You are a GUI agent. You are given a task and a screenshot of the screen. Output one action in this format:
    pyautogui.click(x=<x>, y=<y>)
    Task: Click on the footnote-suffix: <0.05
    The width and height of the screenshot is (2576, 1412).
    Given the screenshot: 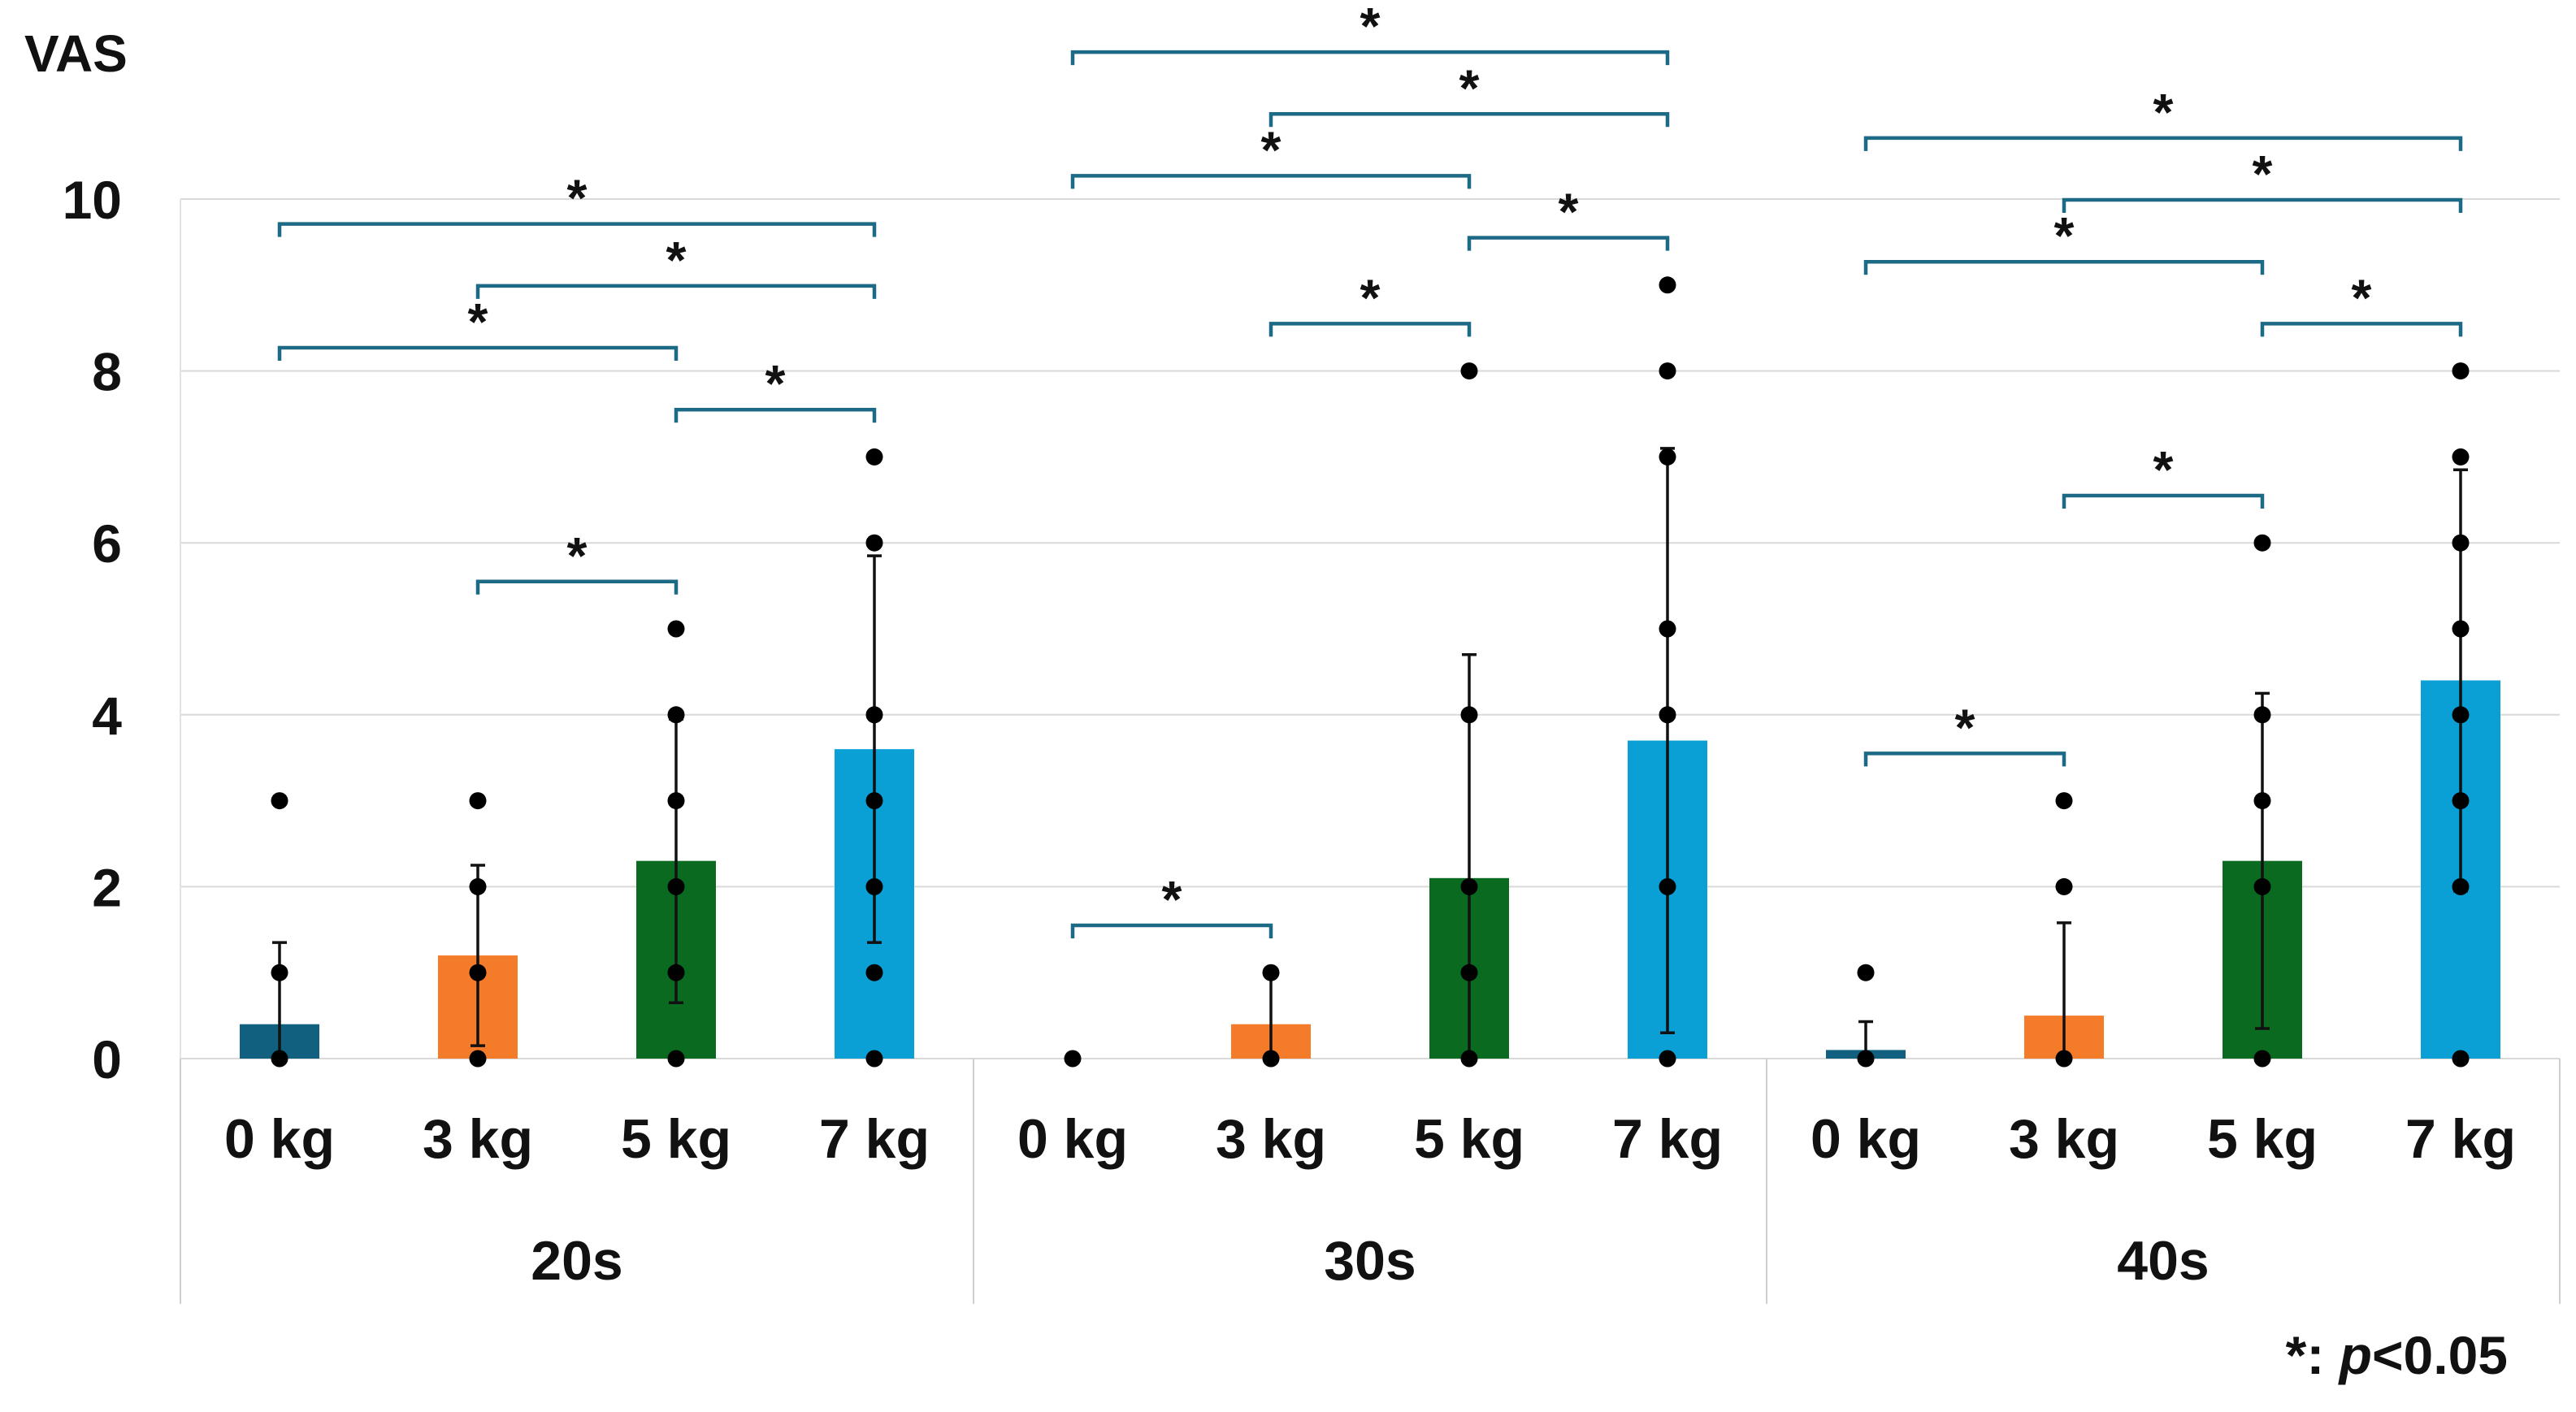 What is the action you would take?
    pyautogui.click(x=2440, y=1355)
    